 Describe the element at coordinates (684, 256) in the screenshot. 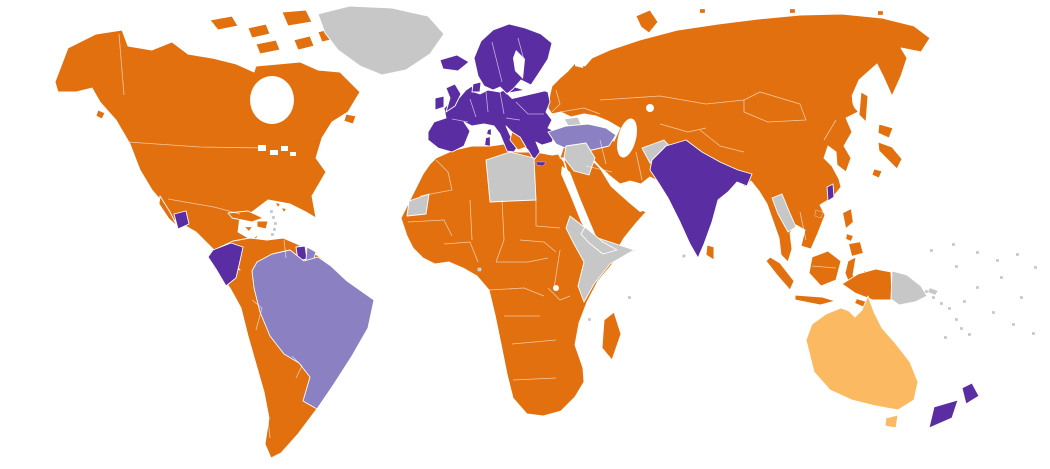

I see `region-maldives` at that location.